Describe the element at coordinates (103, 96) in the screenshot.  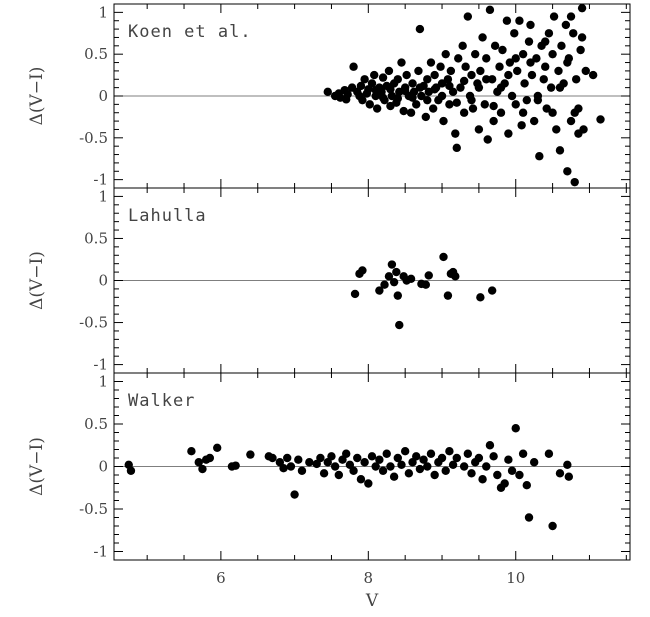
I see `y-tick-label: 0` at that location.